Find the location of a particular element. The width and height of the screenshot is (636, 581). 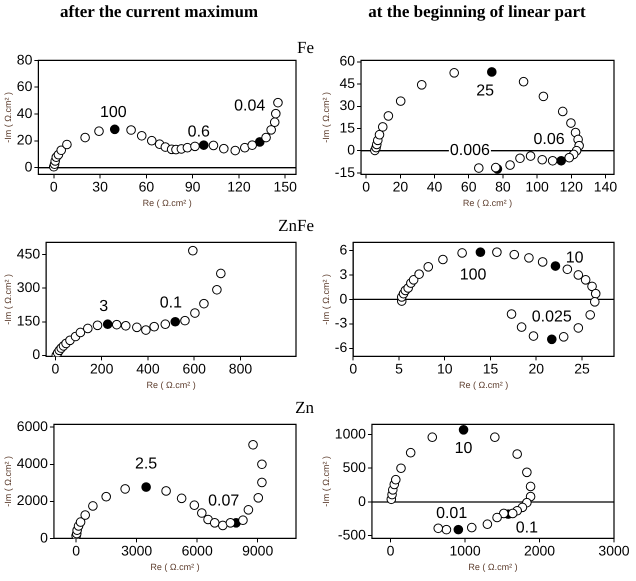

annotation: 0.025 is located at coordinates (552, 317).